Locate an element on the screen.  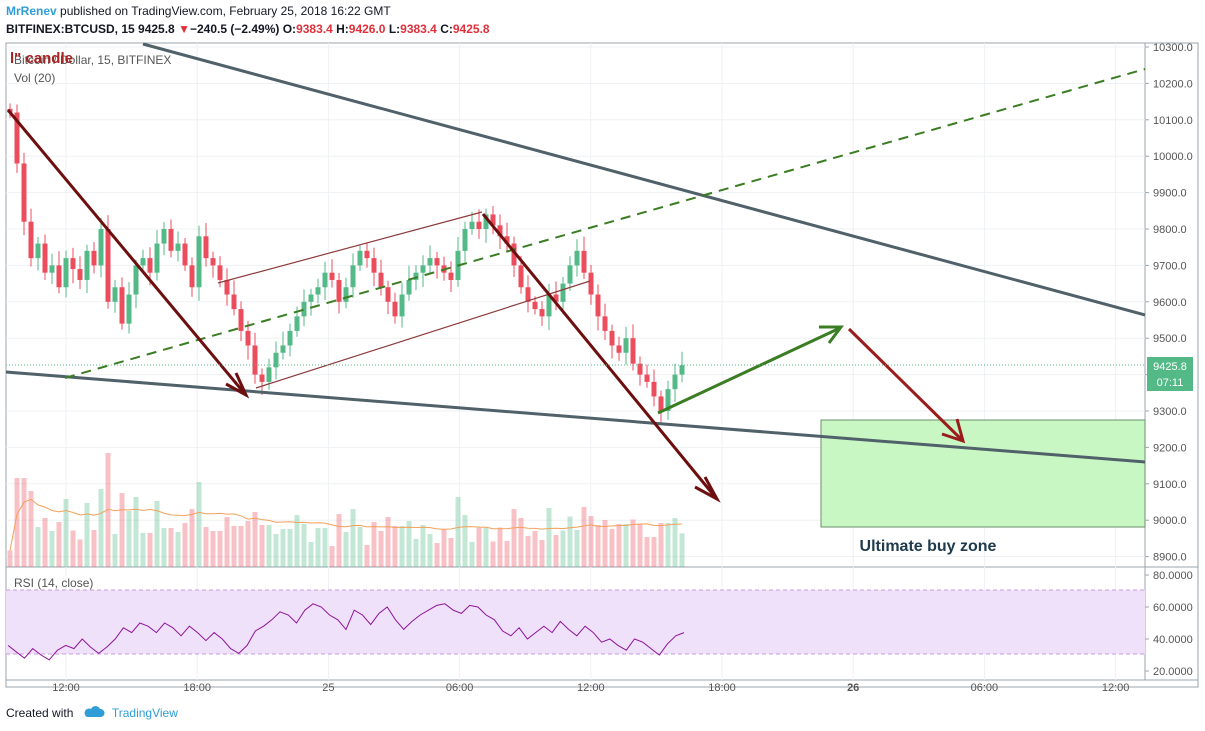
symbol-label: BITFINEX:BTCUSD, 15 is located at coordinates (70, 29).